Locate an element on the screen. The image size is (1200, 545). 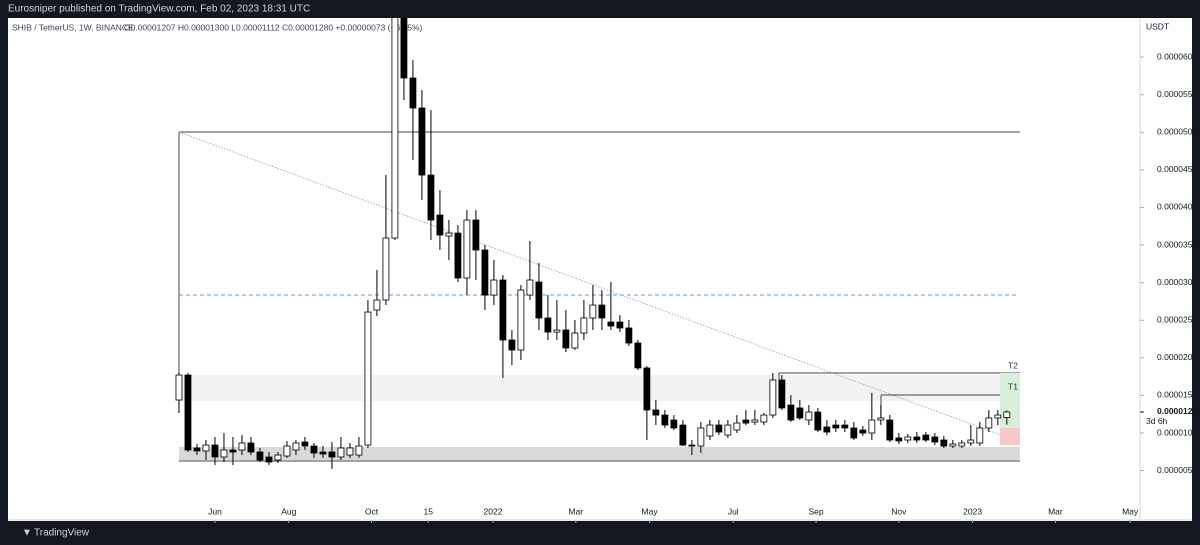
x-tick-label: 15 is located at coordinates (428, 511).